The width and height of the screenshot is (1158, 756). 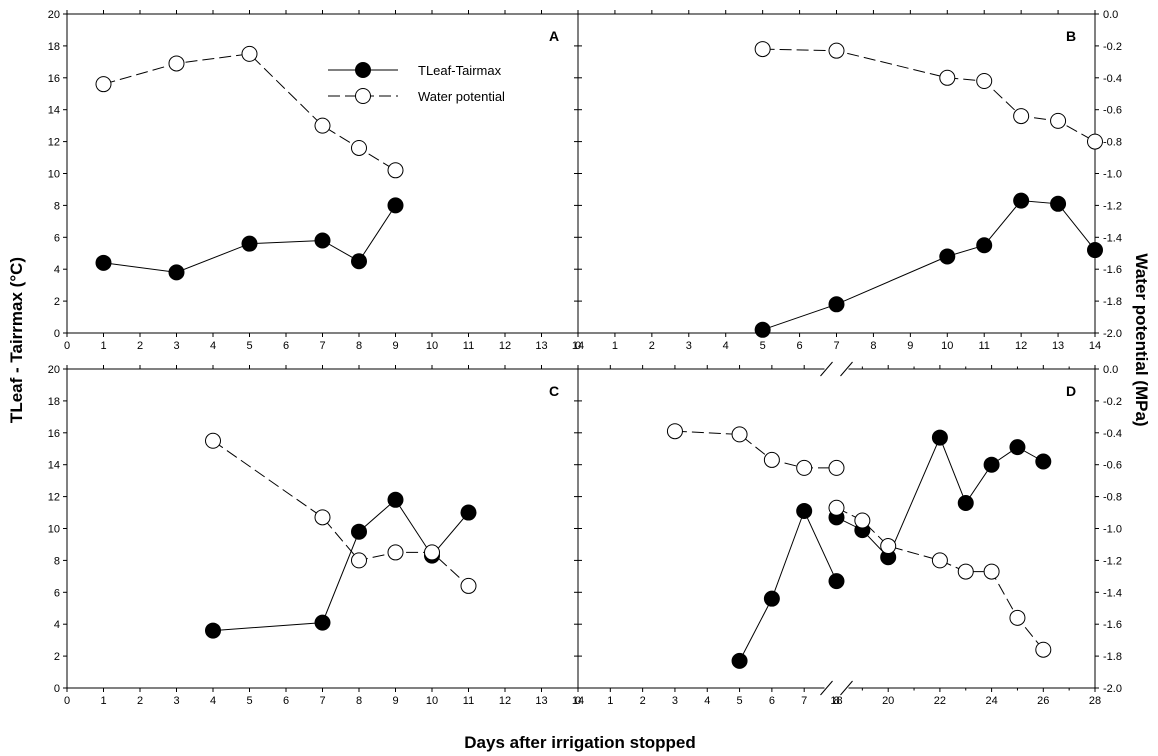 What do you see at coordinates (57, 238) in the screenshot?
I see `y-tick-label: 6` at bounding box center [57, 238].